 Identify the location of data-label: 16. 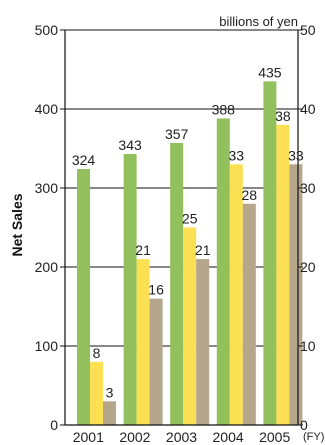
(156, 290).